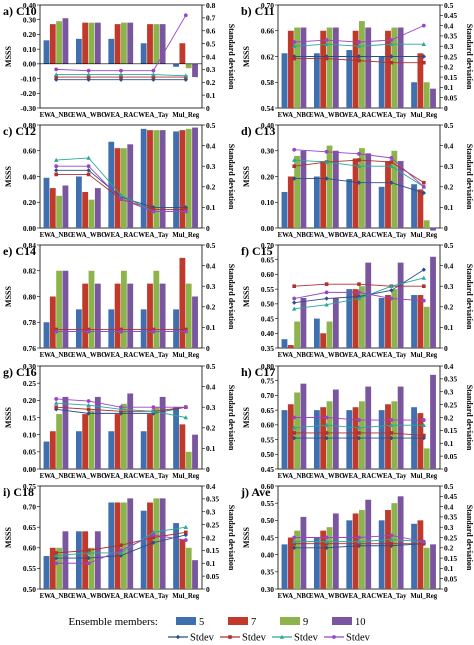  What do you see at coordinates (423, 115) in the screenshot?
I see `category-label: Mul_Reg` at bounding box center [423, 115].